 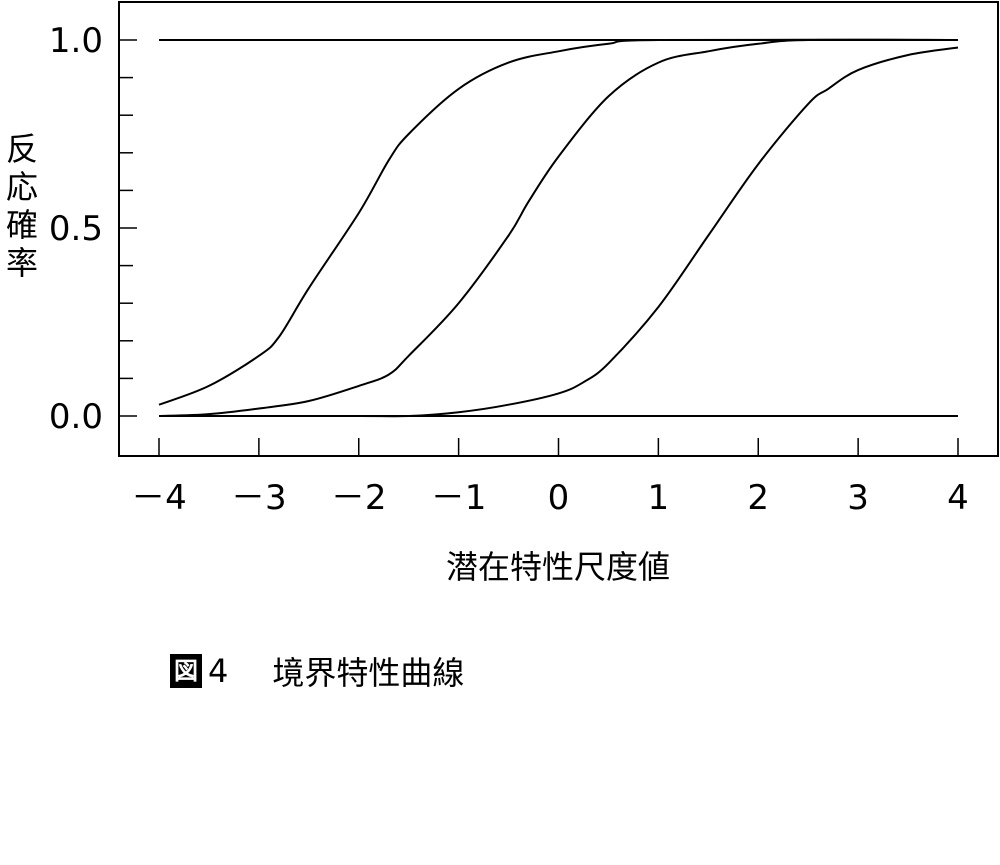 What do you see at coordinates (159, 498) in the screenshot?
I see `x-tick-label: －4` at bounding box center [159, 498].